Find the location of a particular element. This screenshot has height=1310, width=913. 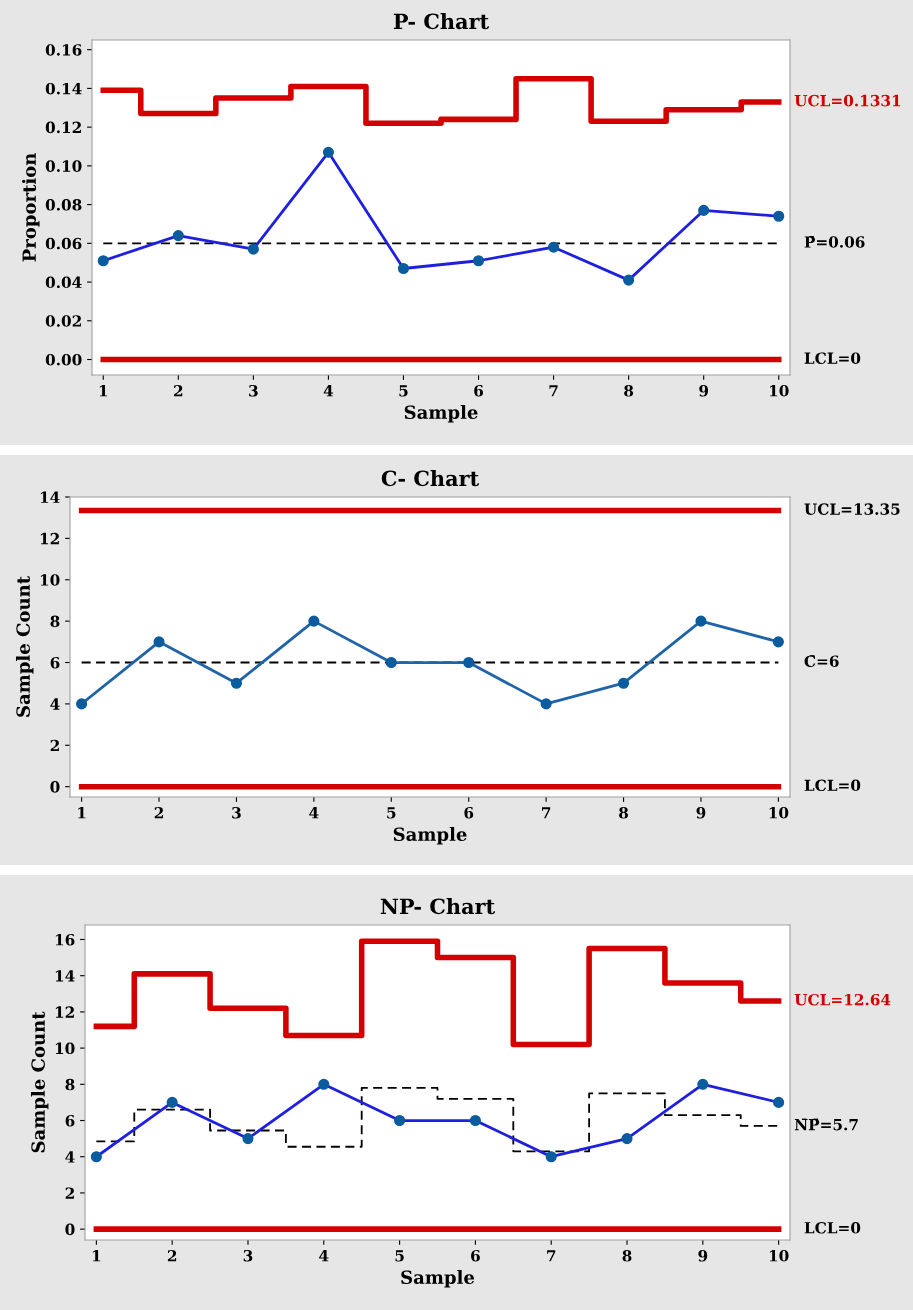

y-tick-label: 0.16 is located at coordinates (63, 50).